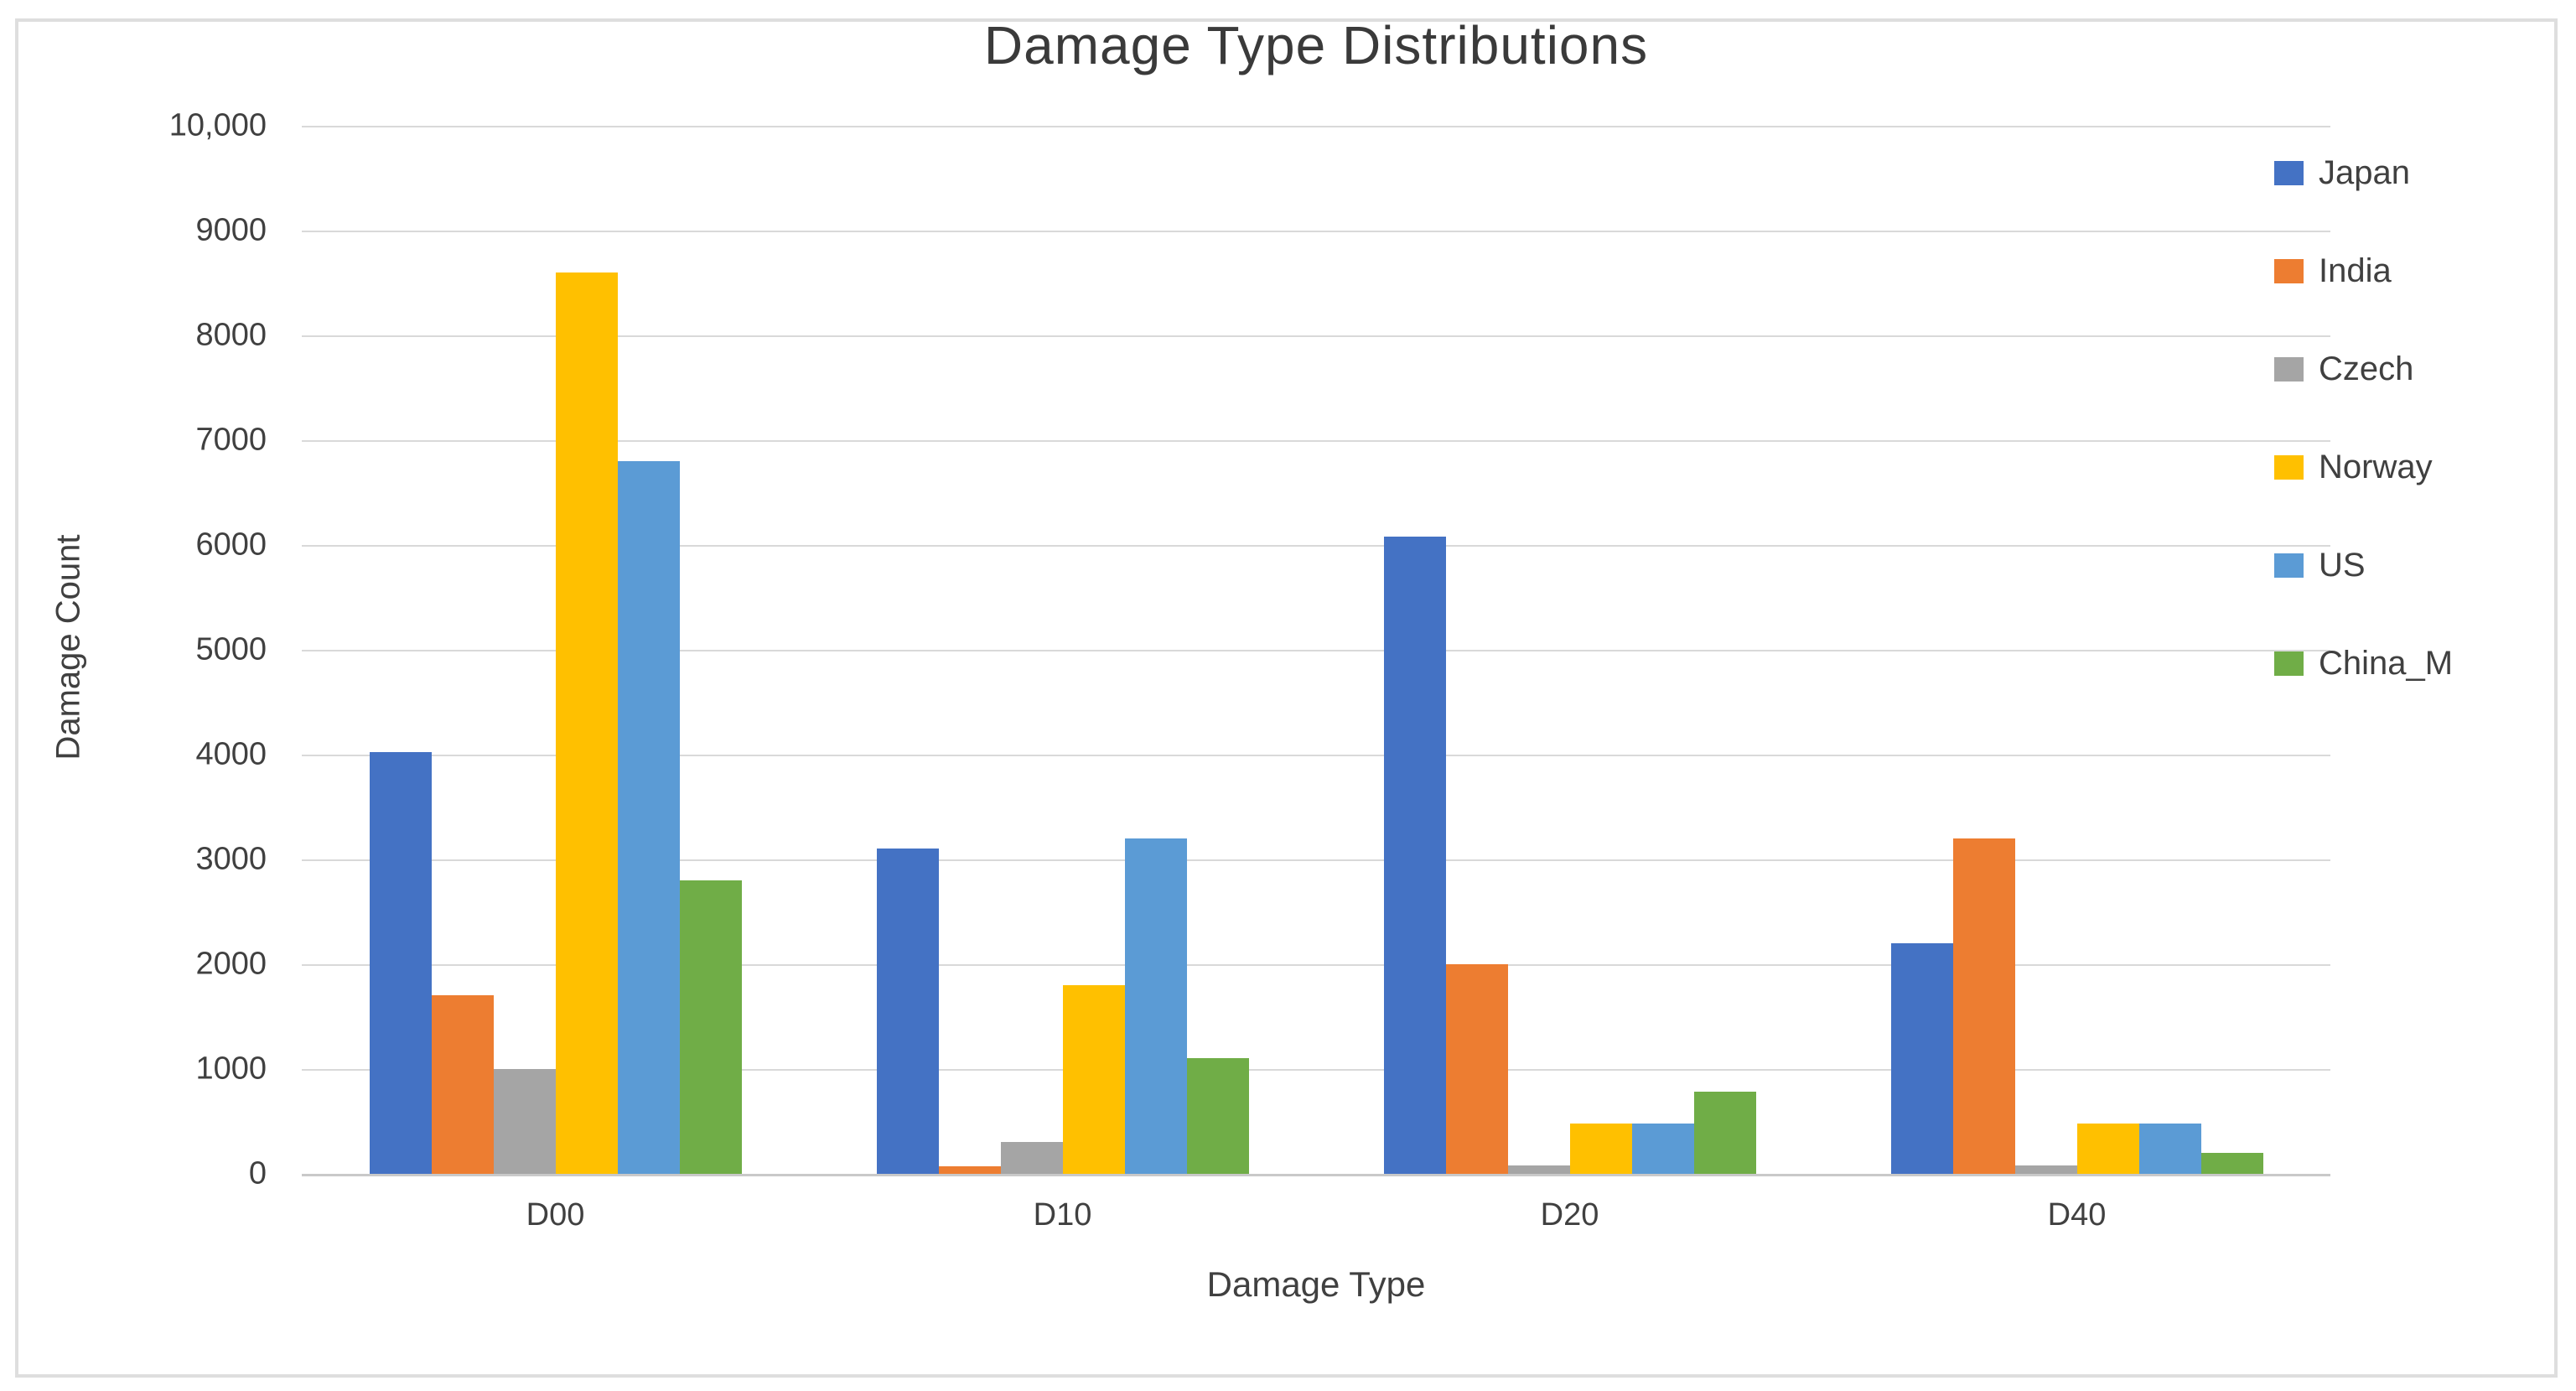 Image resolution: width=2576 pixels, height=1391 pixels. Describe the element at coordinates (2077, 1215) in the screenshot. I see `x-tick-label-D40: D40` at that location.